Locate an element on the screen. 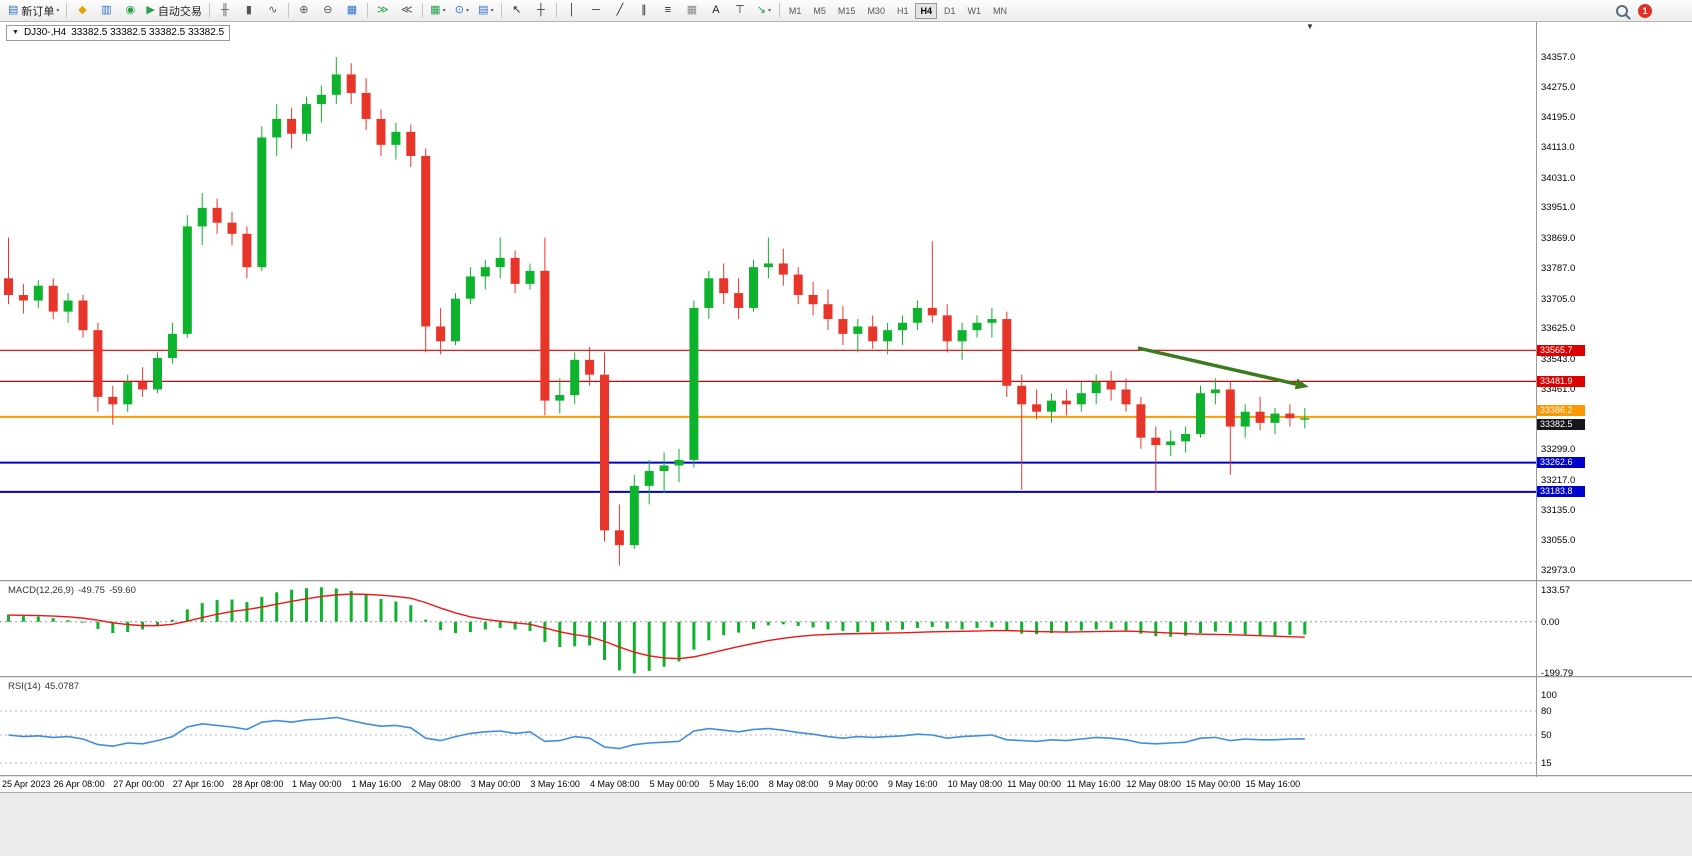 The height and width of the screenshot is (856, 1692). rsi-label: RSI(14) 45.0787 is located at coordinates (45, 686).